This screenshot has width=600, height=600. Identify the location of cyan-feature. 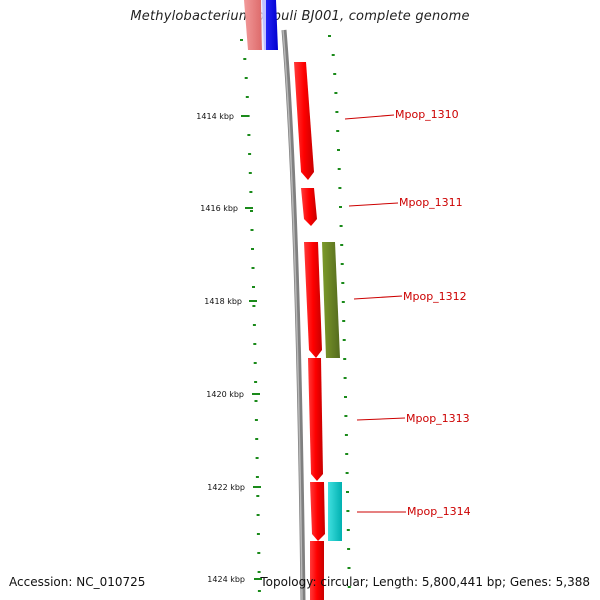
(335, 511).